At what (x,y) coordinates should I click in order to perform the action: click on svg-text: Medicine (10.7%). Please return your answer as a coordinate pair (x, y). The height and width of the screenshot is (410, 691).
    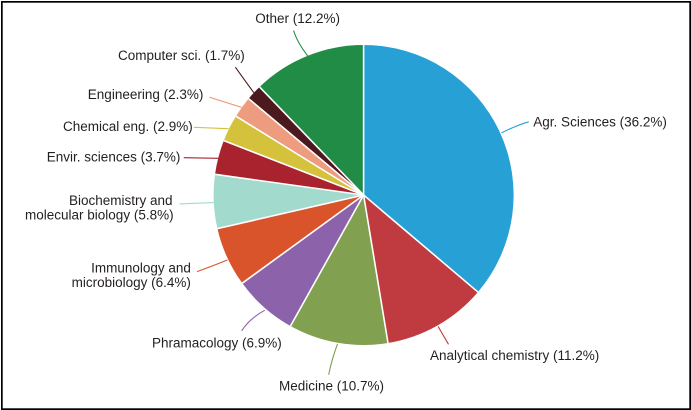
    Looking at the image, I should click on (331, 385).